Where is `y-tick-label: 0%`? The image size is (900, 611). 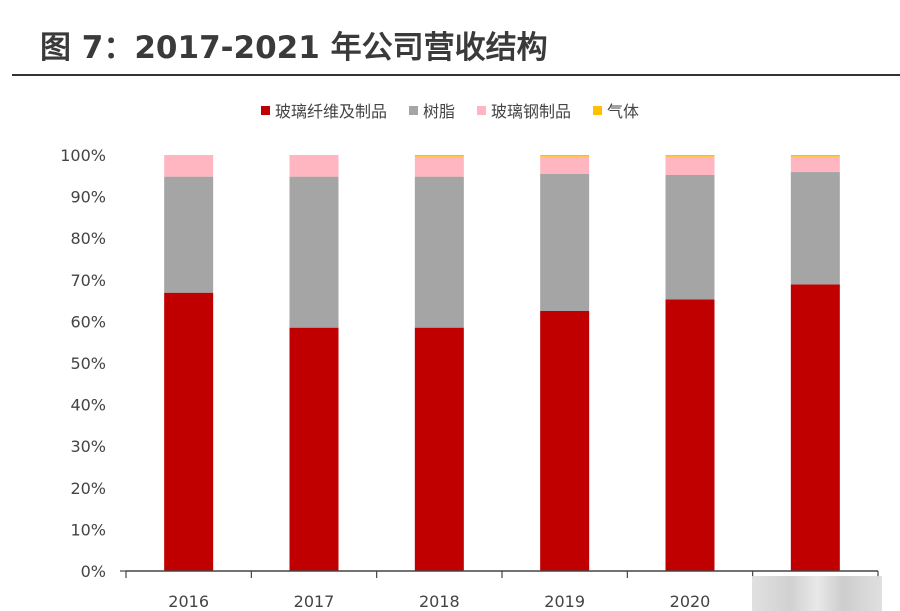 y-tick-label: 0% is located at coordinates (93, 571).